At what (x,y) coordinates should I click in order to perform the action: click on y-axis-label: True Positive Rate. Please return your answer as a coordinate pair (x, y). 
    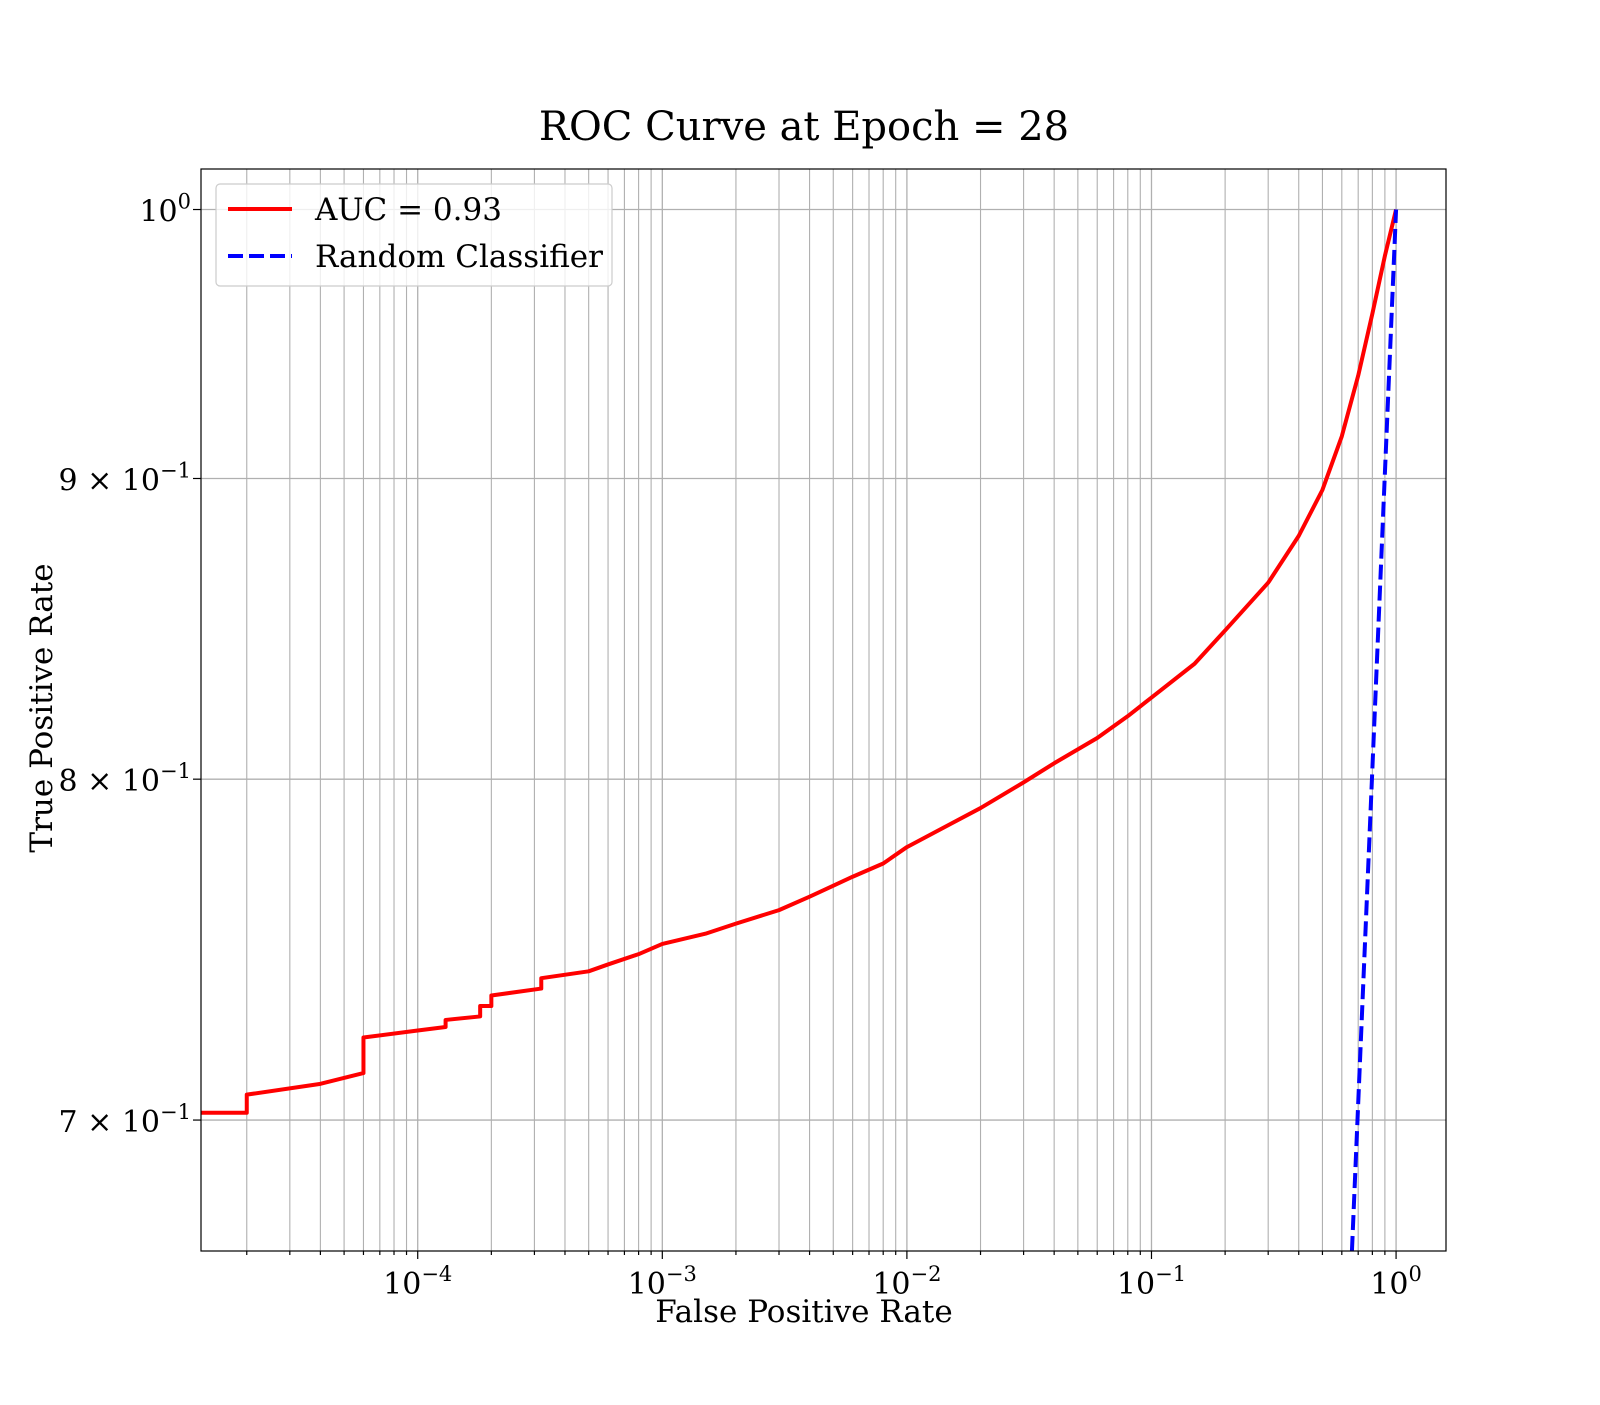
    Looking at the image, I should click on (42, 707).